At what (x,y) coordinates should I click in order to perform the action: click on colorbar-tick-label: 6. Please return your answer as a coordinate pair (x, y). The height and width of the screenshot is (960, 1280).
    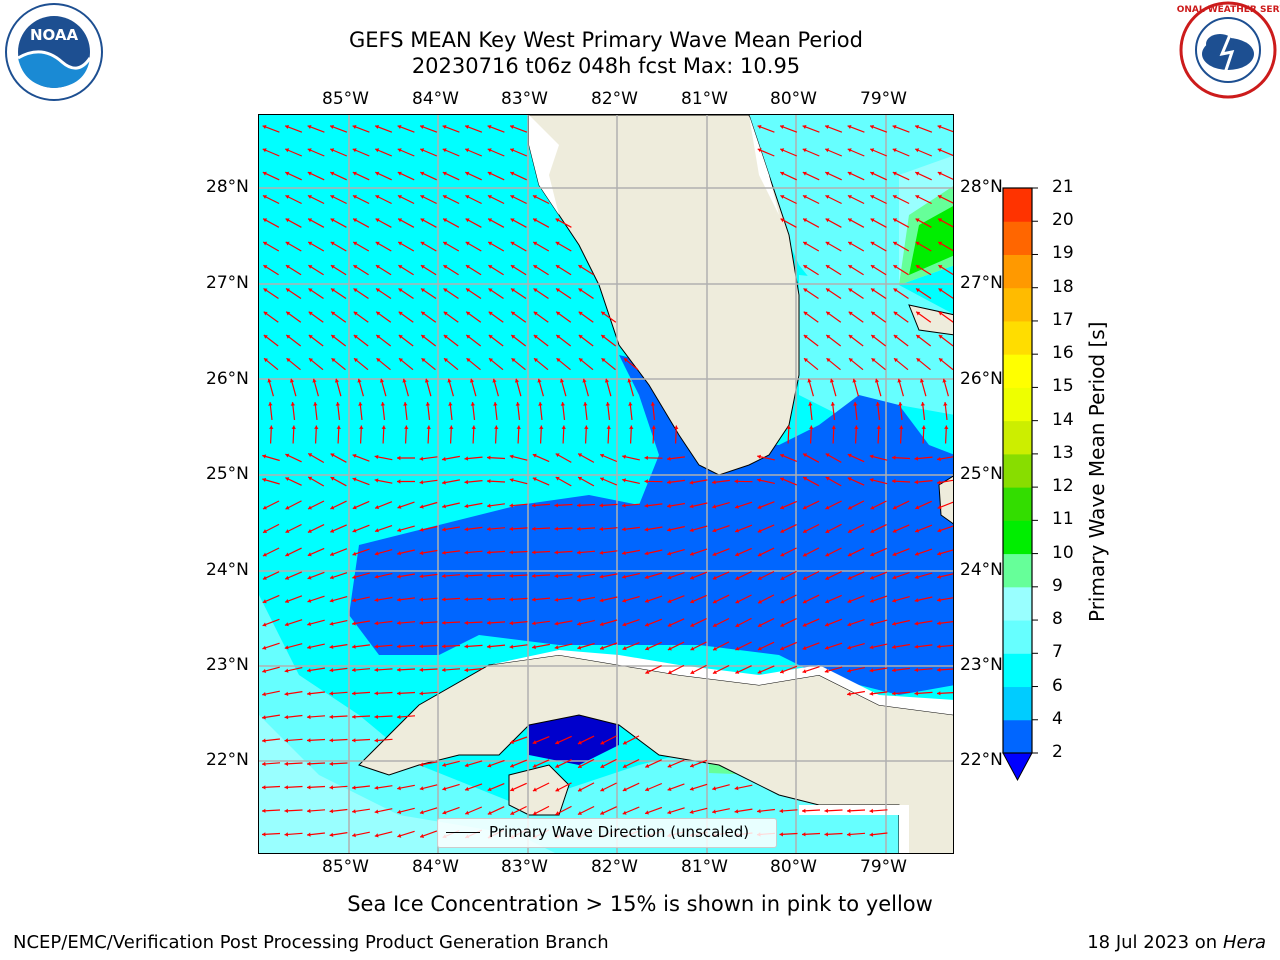
    Looking at the image, I should click on (1057, 685).